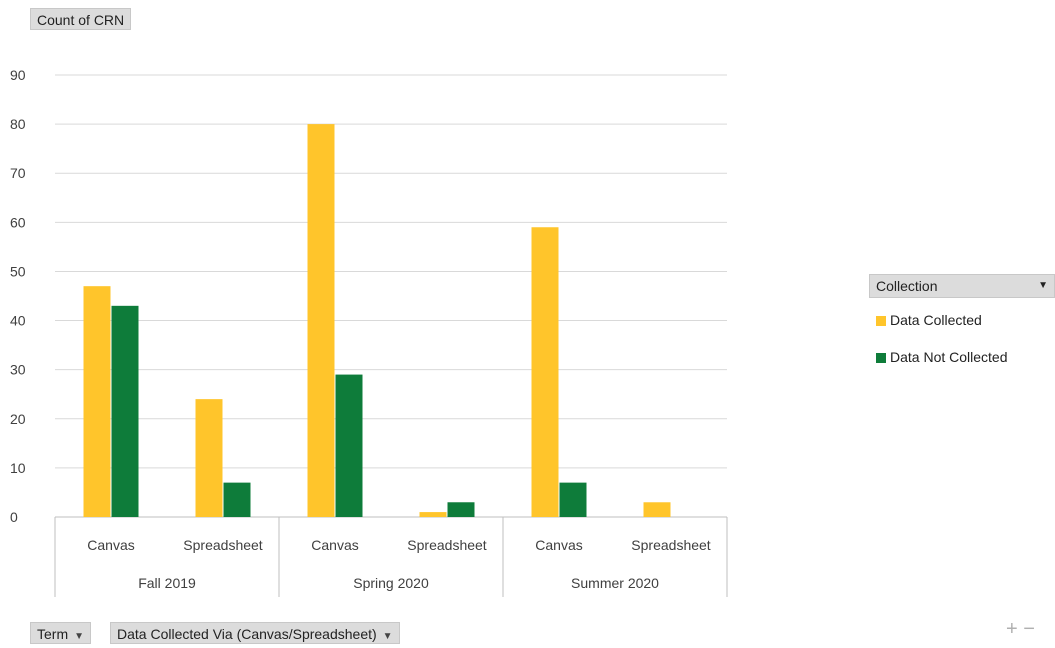 The height and width of the screenshot is (648, 1055). I want to click on y-tick-label: 60, so click(18, 222).